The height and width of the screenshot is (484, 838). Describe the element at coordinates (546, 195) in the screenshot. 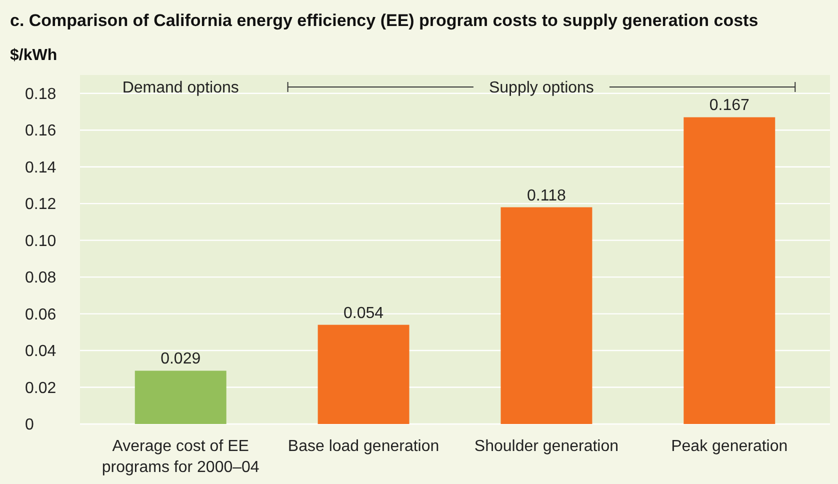

I see `data-label: 0.118` at that location.